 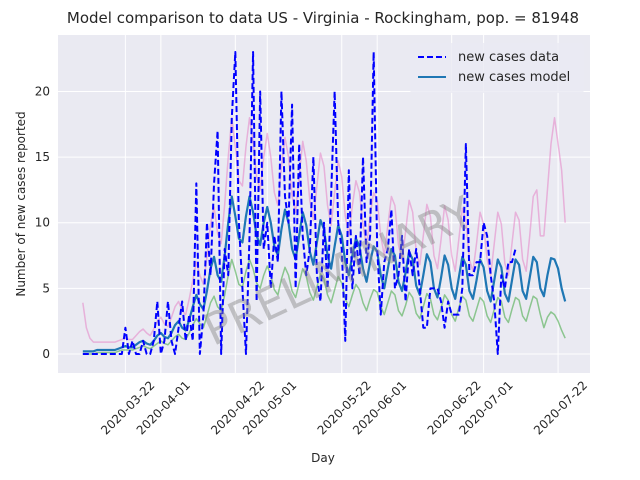 I want to click on x-tick-label: 2020-07-22, so click(x=560, y=407).